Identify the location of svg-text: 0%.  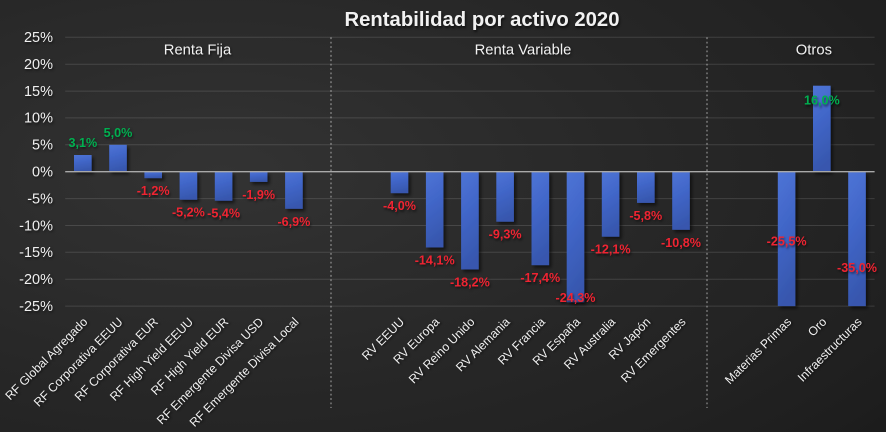
(42, 173).